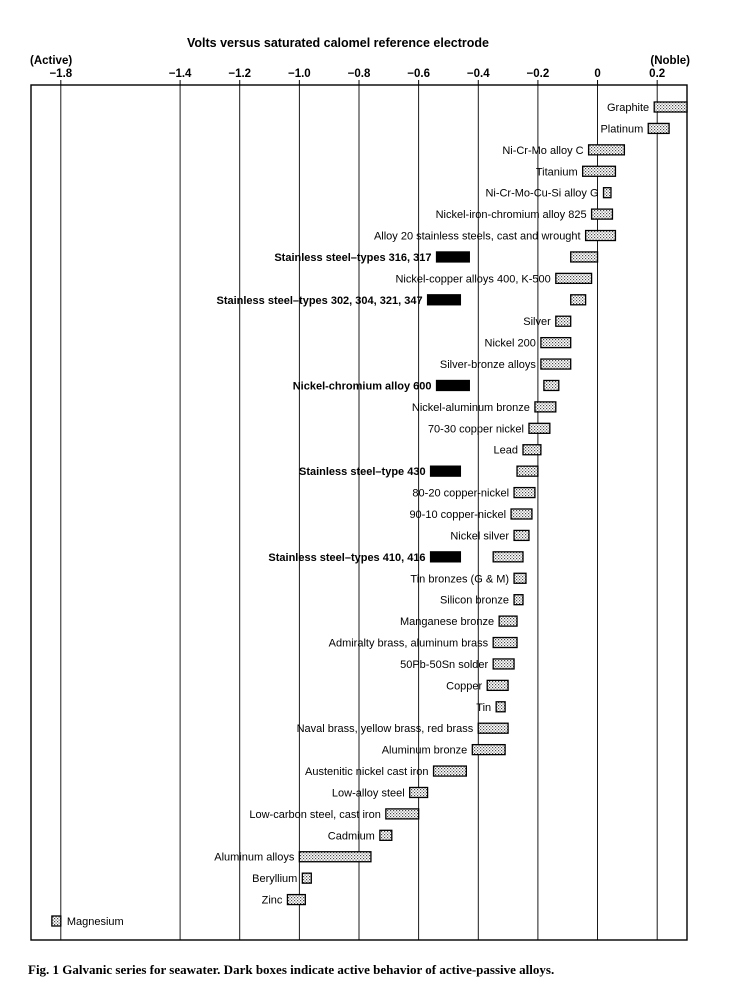 This screenshot has width=740, height=1006. I want to click on alloy-label: Zinc, so click(272, 901).